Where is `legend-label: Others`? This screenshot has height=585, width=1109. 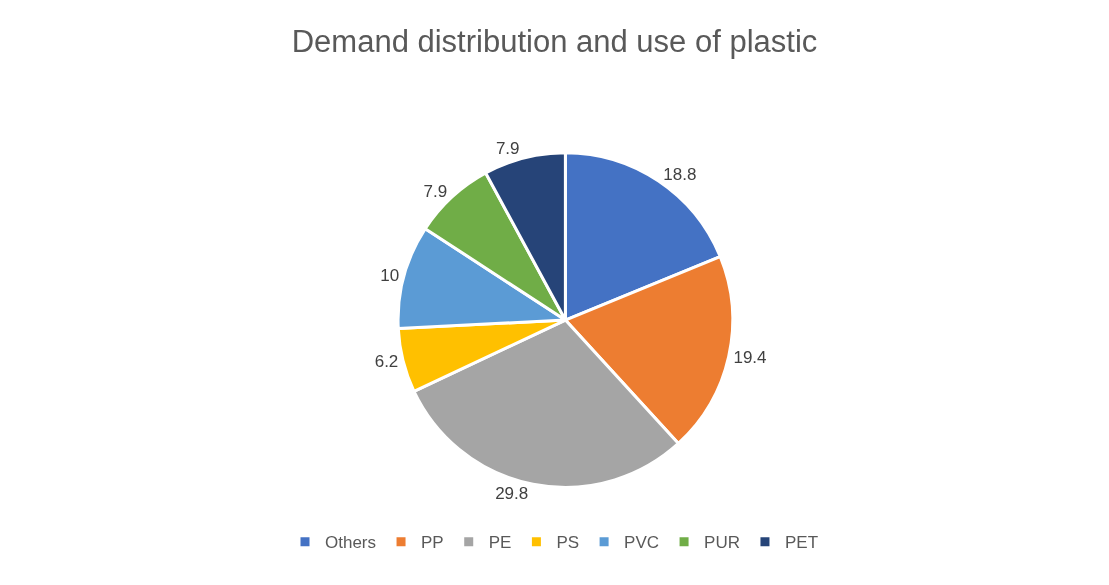
legend-label: Others is located at coordinates (351, 543).